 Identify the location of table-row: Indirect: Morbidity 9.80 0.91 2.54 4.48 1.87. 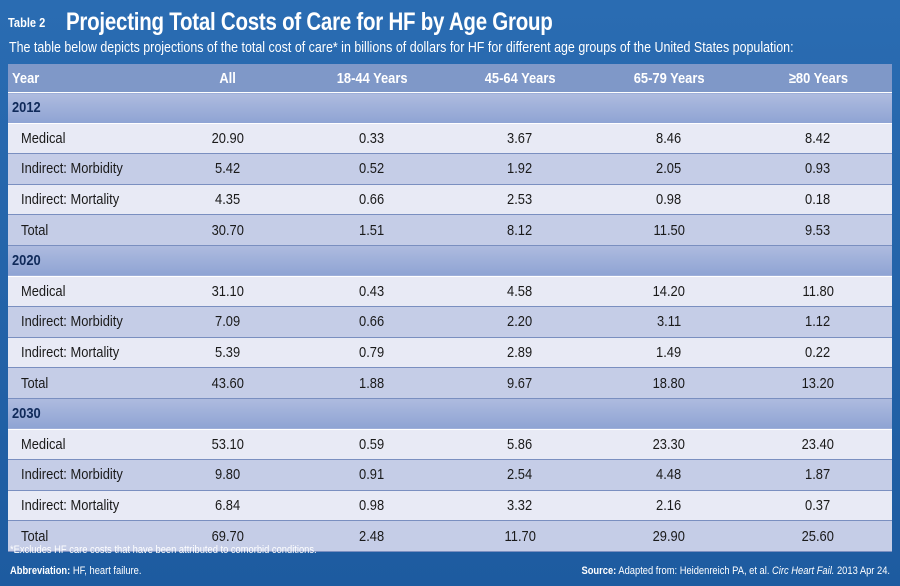
(450, 475).